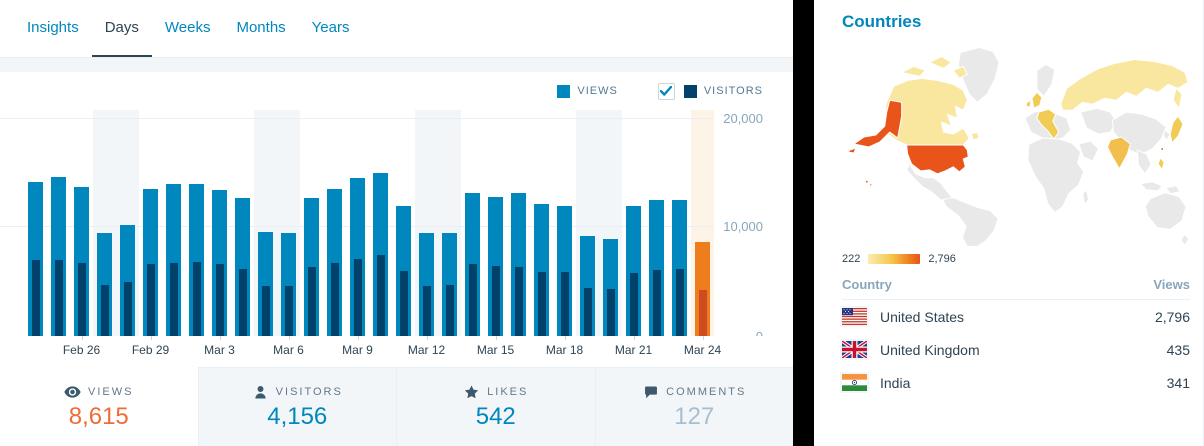 The width and height of the screenshot is (1204, 446). Describe the element at coordinates (1165, 211) in the screenshot. I see `map-australia` at that location.